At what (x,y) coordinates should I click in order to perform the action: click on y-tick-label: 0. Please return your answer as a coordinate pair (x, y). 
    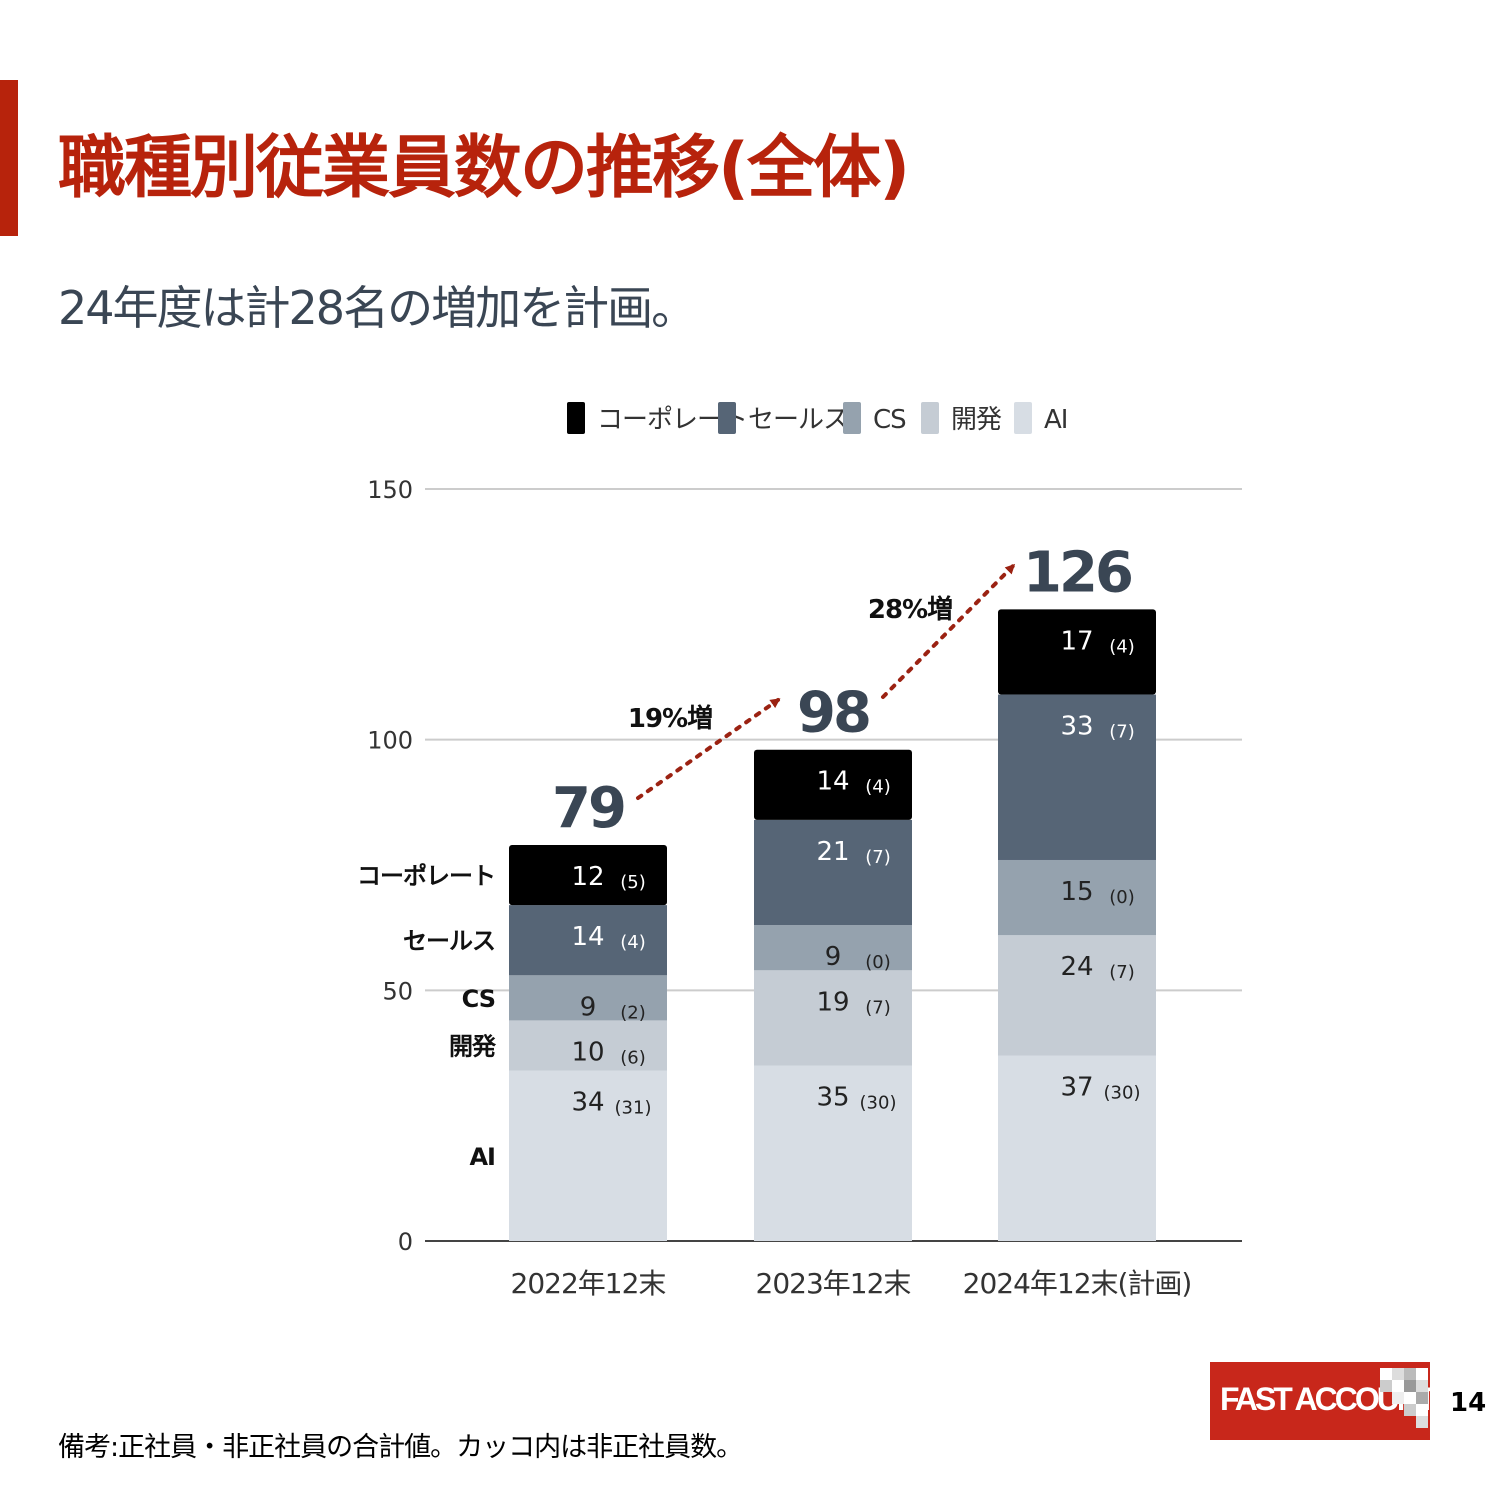
    Looking at the image, I should click on (405, 1242).